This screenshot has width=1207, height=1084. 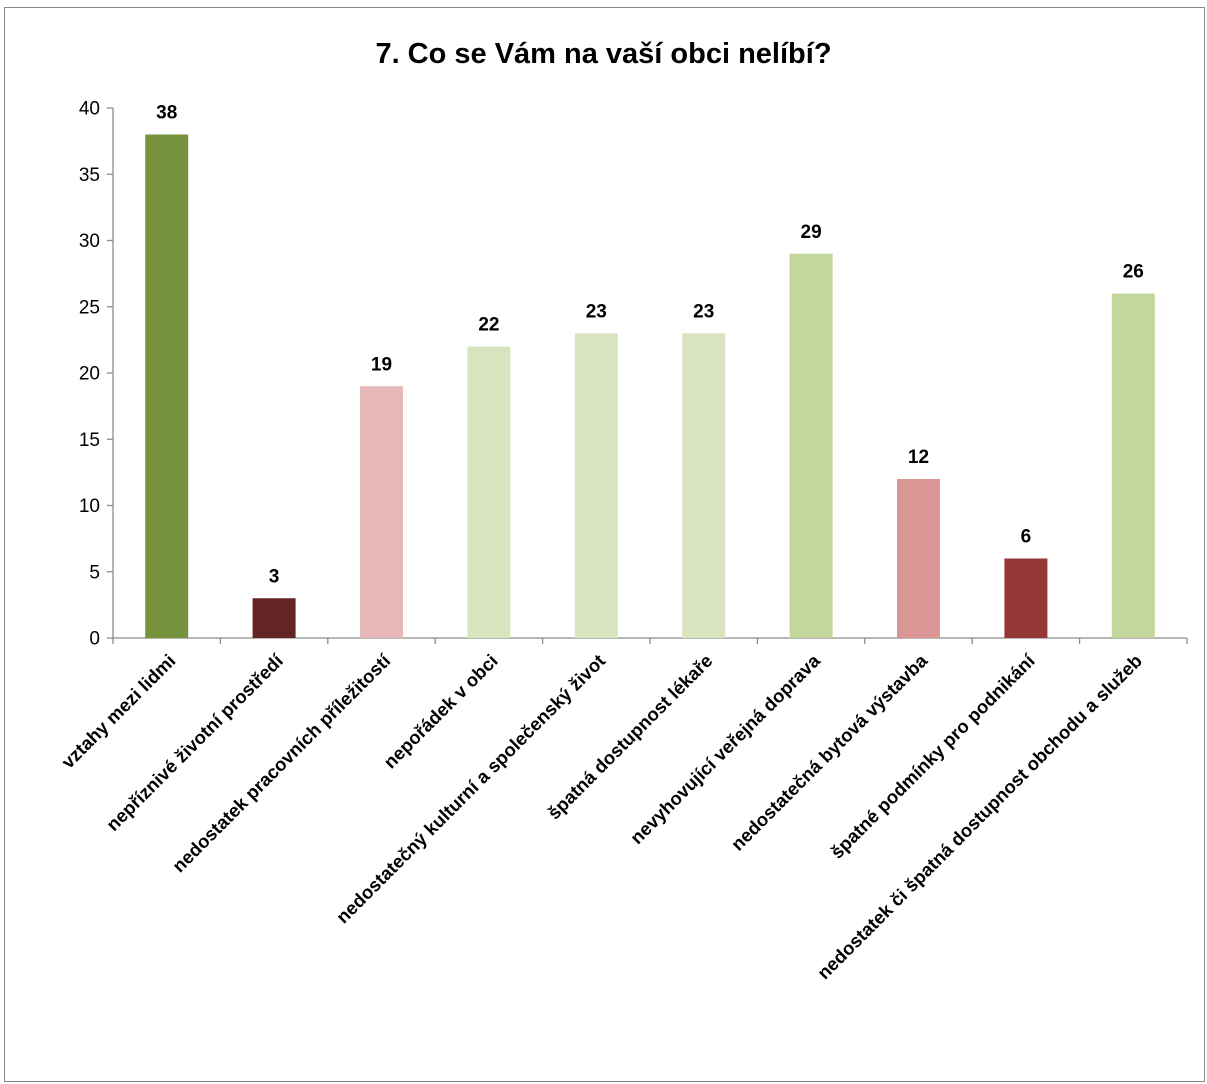 What do you see at coordinates (94, 639) in the screenshot?
I see `y-tick-label: 0` at bounding box center [94, 639].